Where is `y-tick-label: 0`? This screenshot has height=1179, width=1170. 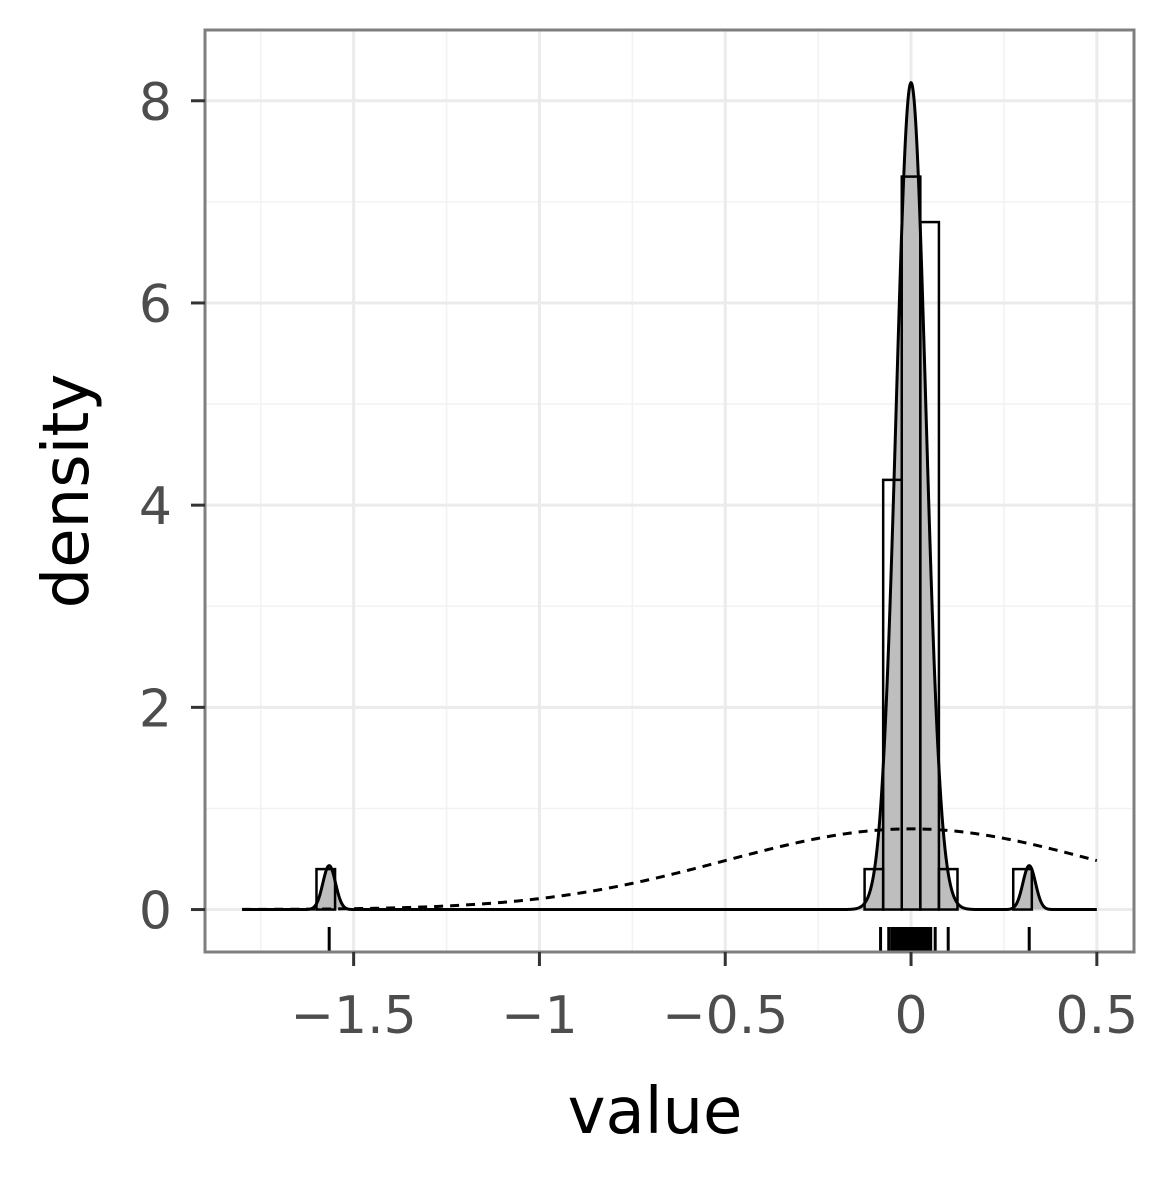
y-tick-label: 0 is located at coordinates (155, 912).